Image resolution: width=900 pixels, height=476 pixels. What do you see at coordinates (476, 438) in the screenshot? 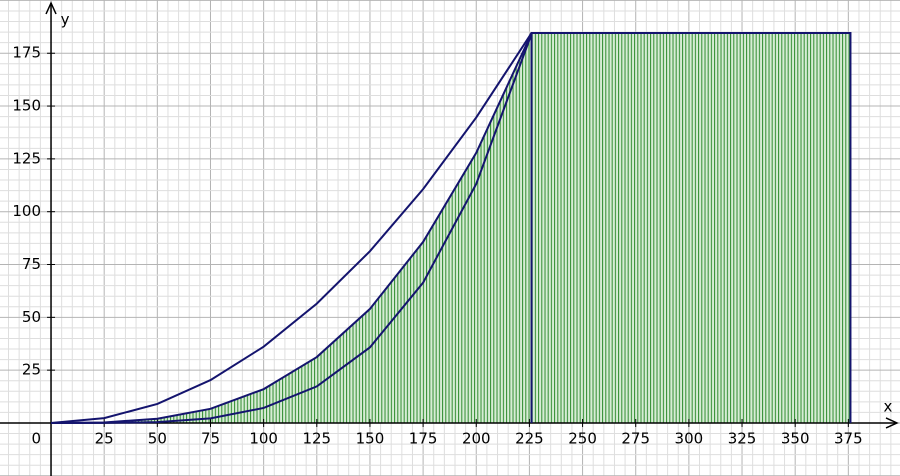
I see `x-tick-label: 200` at bounding box center [476, 438].